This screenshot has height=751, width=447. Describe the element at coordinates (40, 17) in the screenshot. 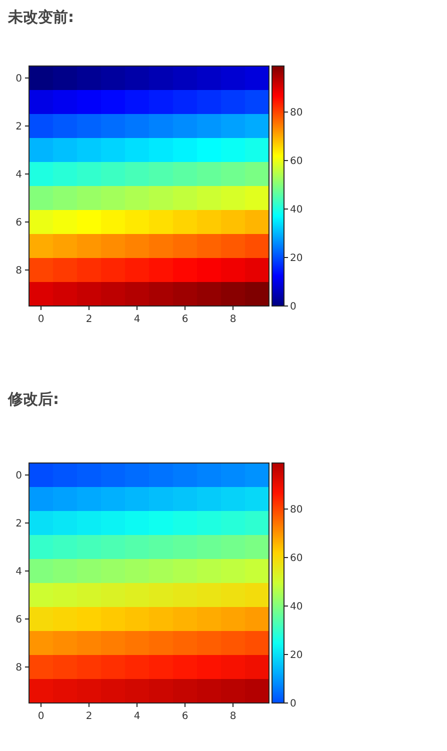

I see `chart-title: 未改变前:` at that location.